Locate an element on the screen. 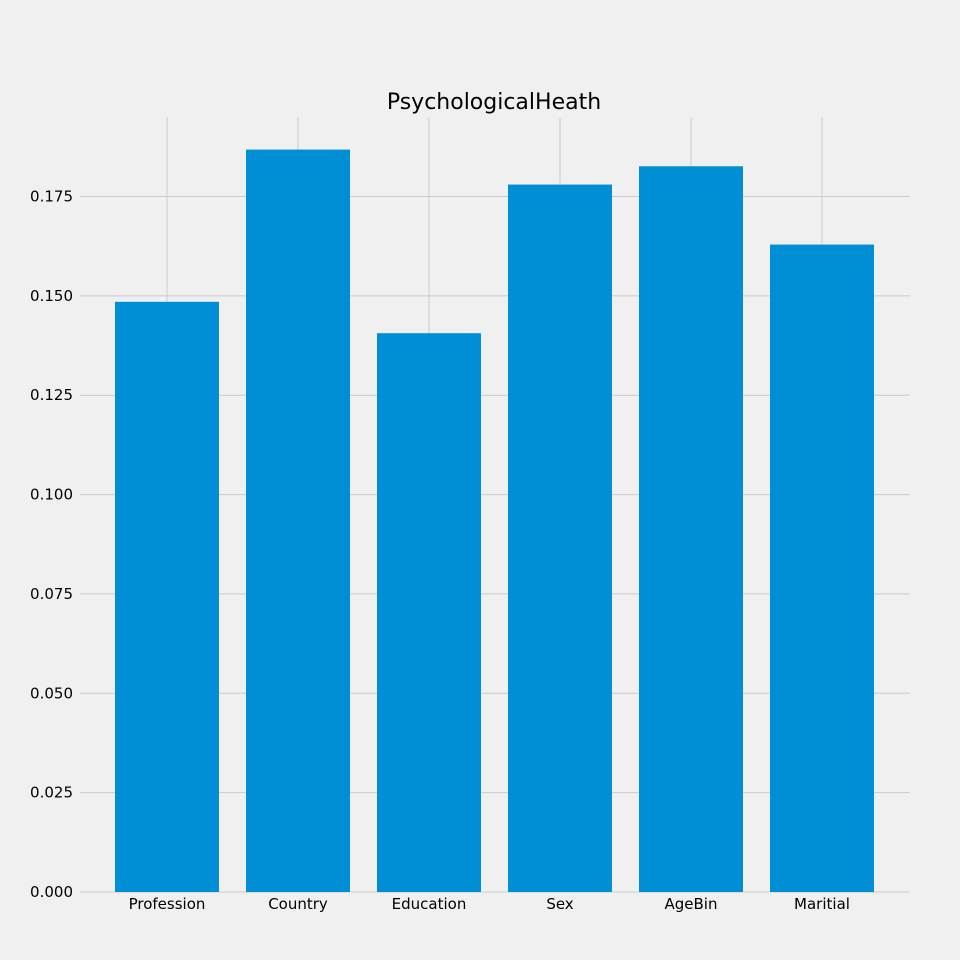 Image resolution: width=960 pixels, height=960 pixels. y-tick-label: 0.075 is located at coordinates (51, 594).